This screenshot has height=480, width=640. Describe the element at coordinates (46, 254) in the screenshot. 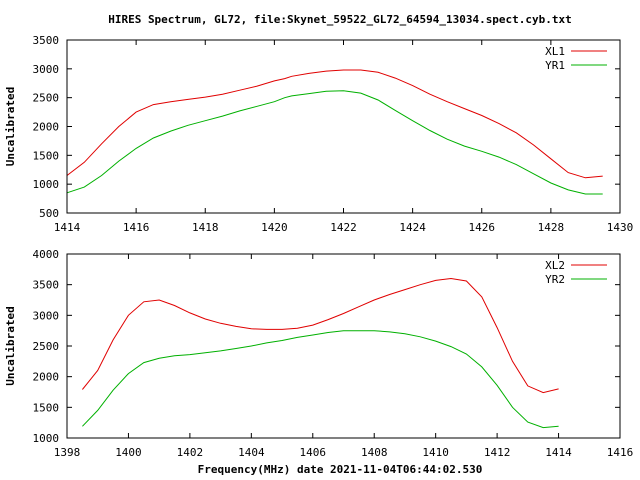

I see `y-tick-label: 4000` at that location.